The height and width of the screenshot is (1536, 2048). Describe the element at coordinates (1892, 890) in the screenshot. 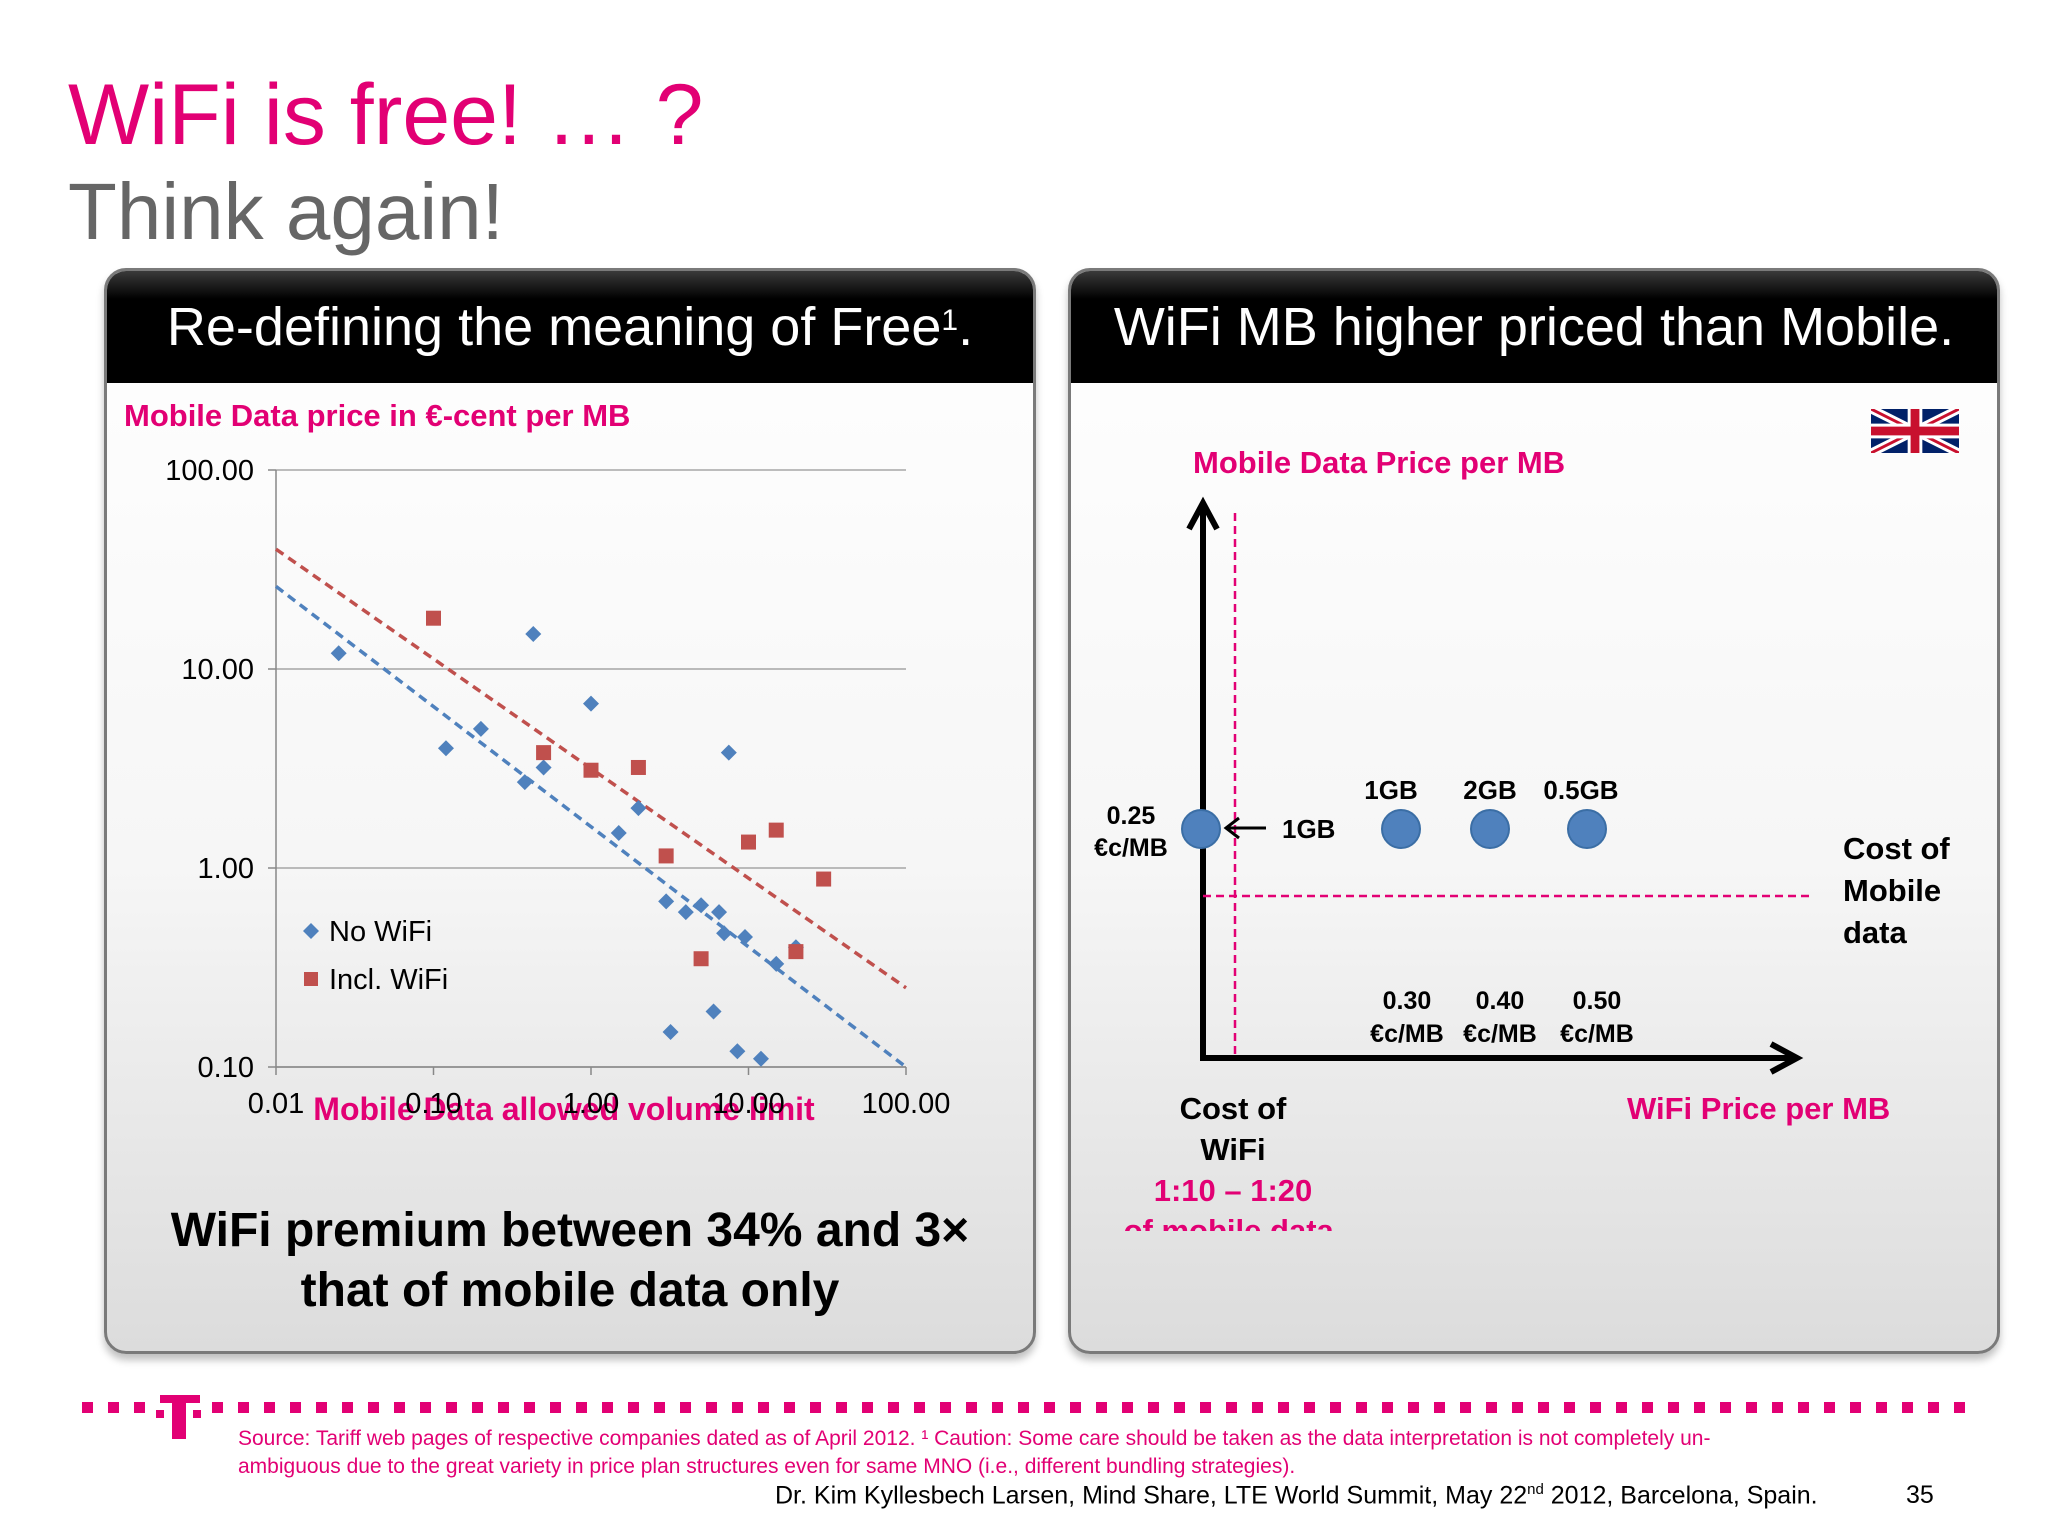

I see `mobile-cost-label-2: Mobile` at that location.